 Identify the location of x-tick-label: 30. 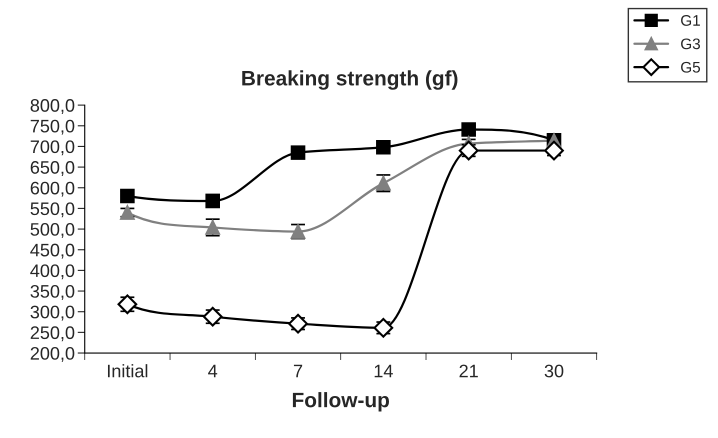
(554, 371).